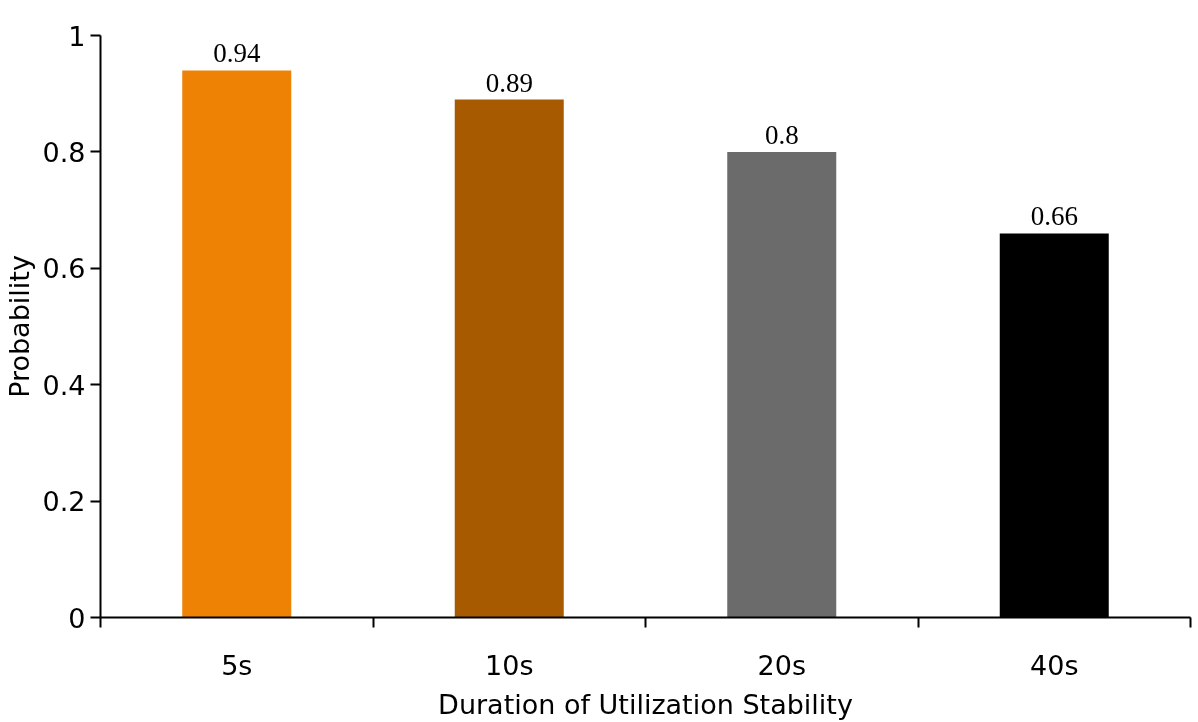 The height and width of the screenshot is (722, 1198). I want to click on y-tick-label: 0.2, so click(64, 502).